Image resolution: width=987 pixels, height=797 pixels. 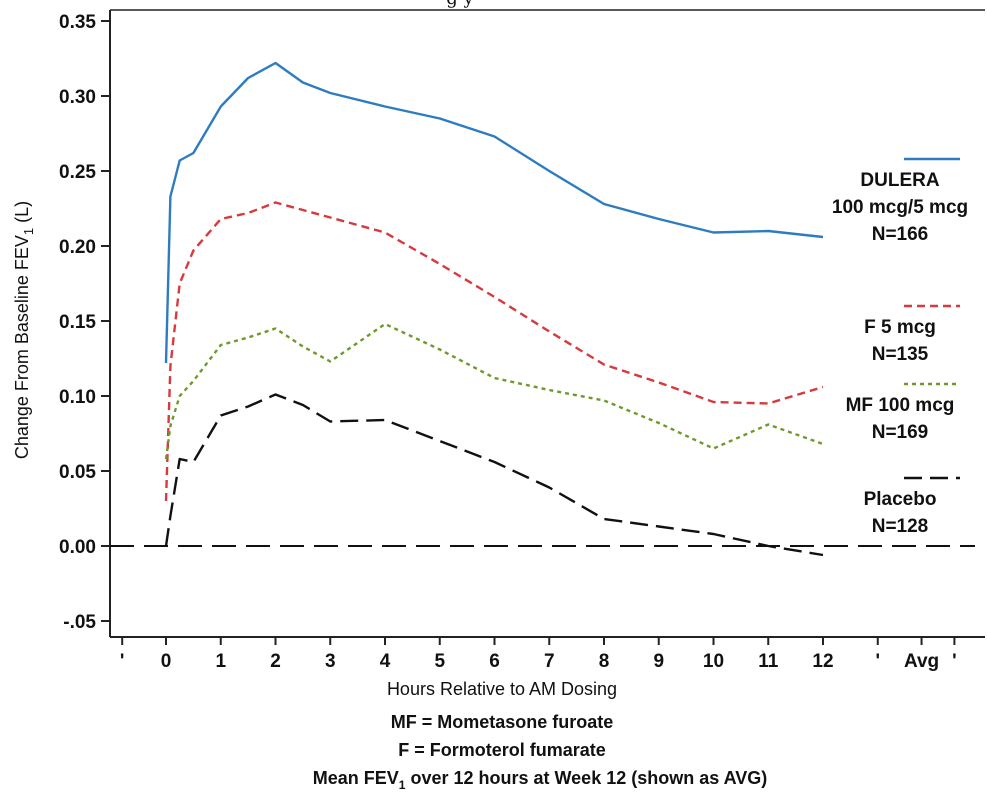 What do you see at coordinates (604, 661) in the screenshot?
I see `x-tick-label: 8` at bounding box center [604, 661].